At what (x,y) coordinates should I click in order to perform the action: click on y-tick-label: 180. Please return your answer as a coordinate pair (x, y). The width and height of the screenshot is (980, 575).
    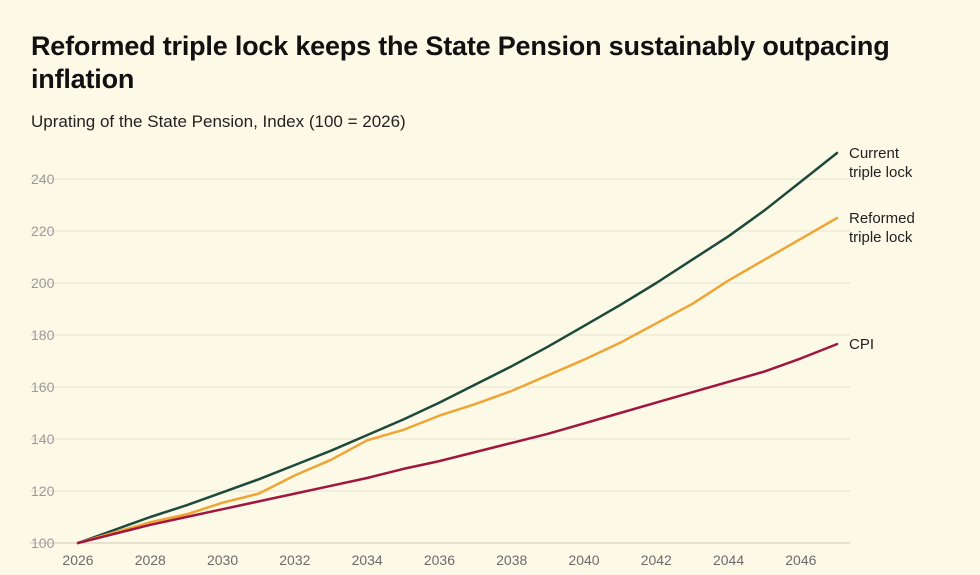
    Looking at the image, I should click on (43, 335).